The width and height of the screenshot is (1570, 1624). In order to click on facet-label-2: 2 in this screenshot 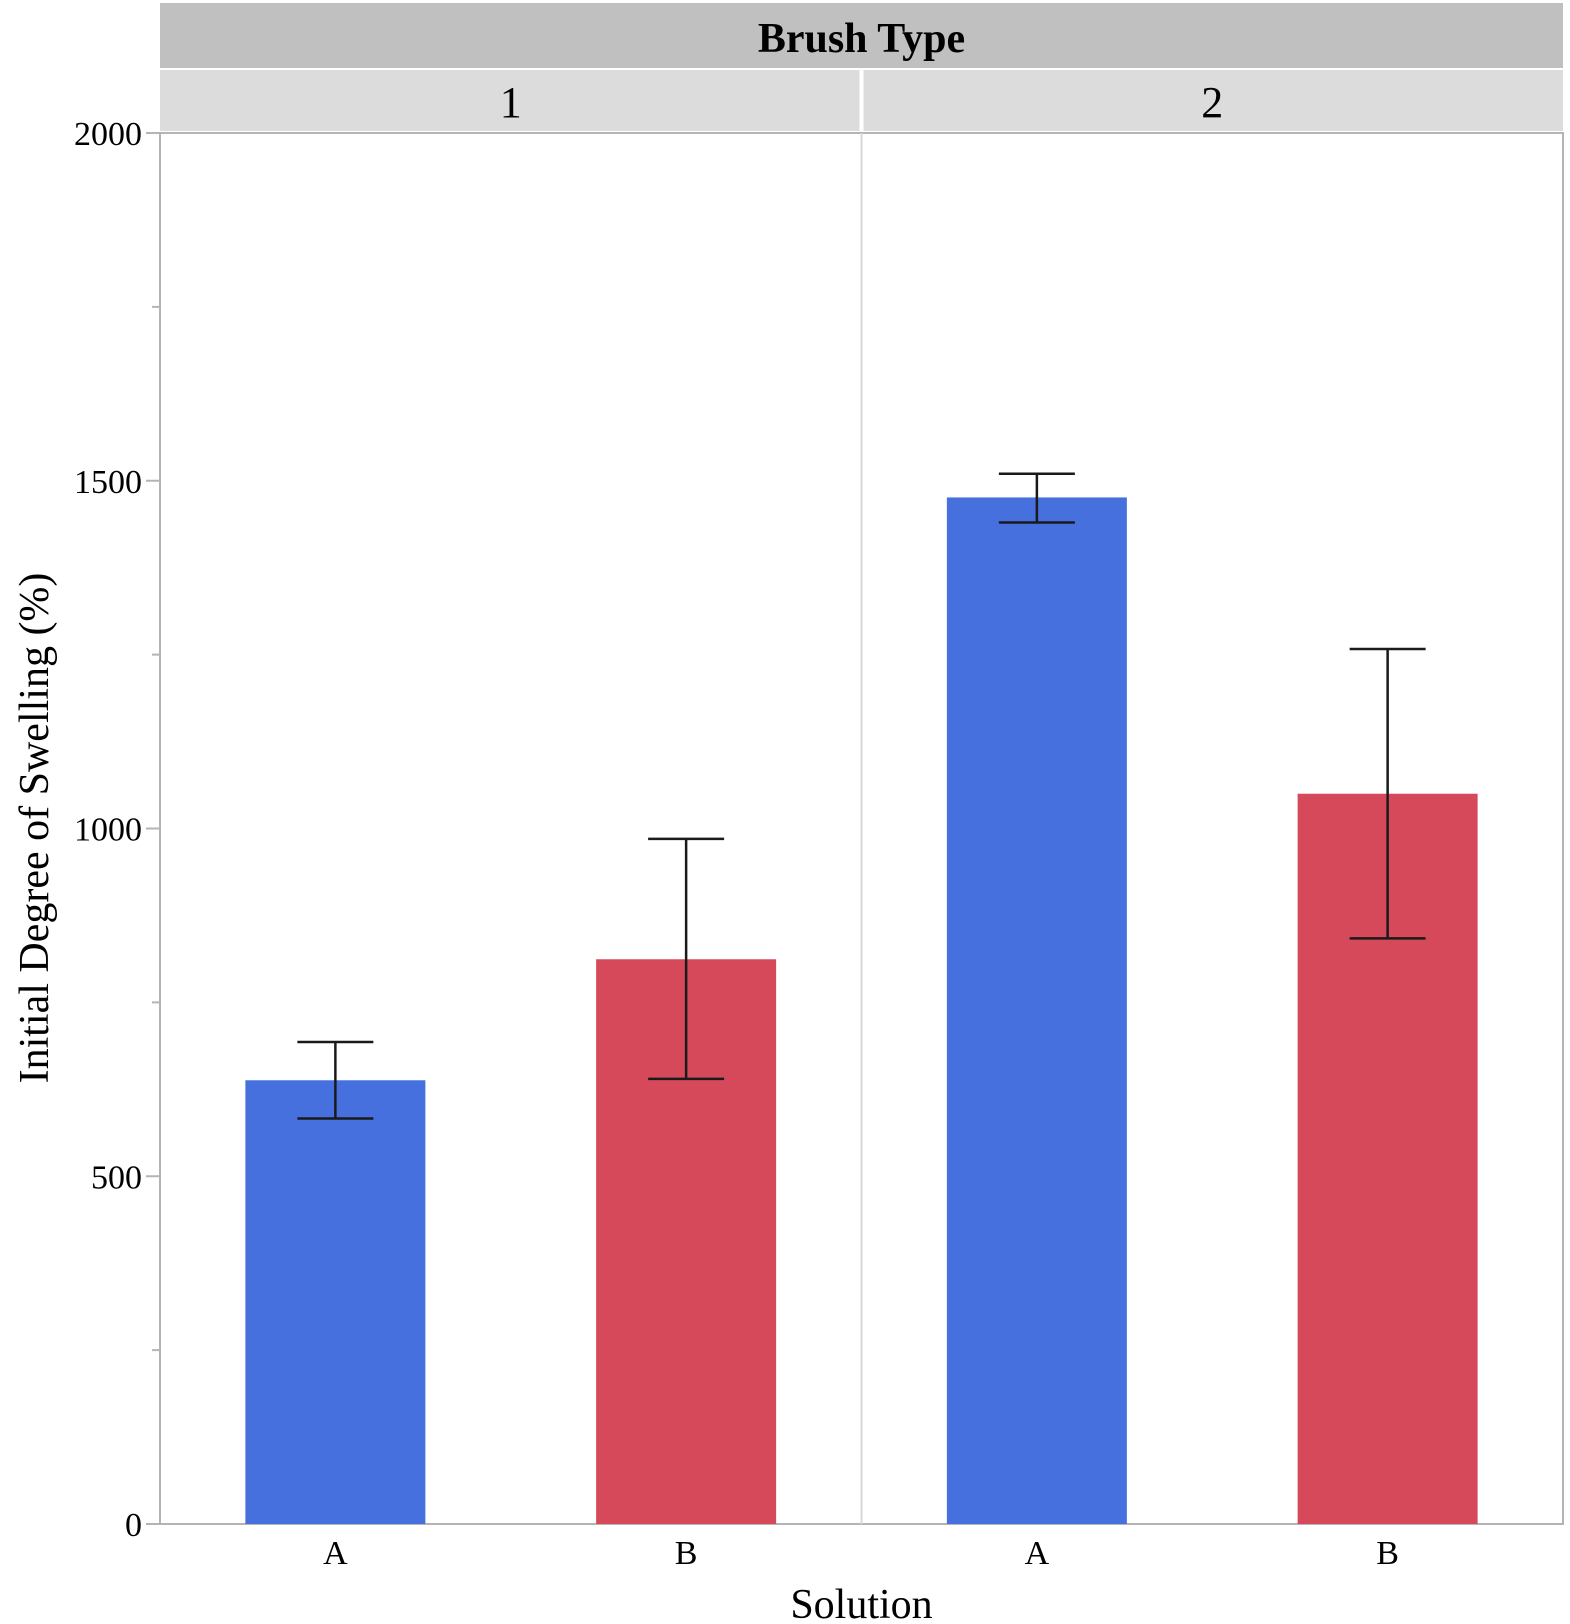, I will do `click(1212, 102)`.